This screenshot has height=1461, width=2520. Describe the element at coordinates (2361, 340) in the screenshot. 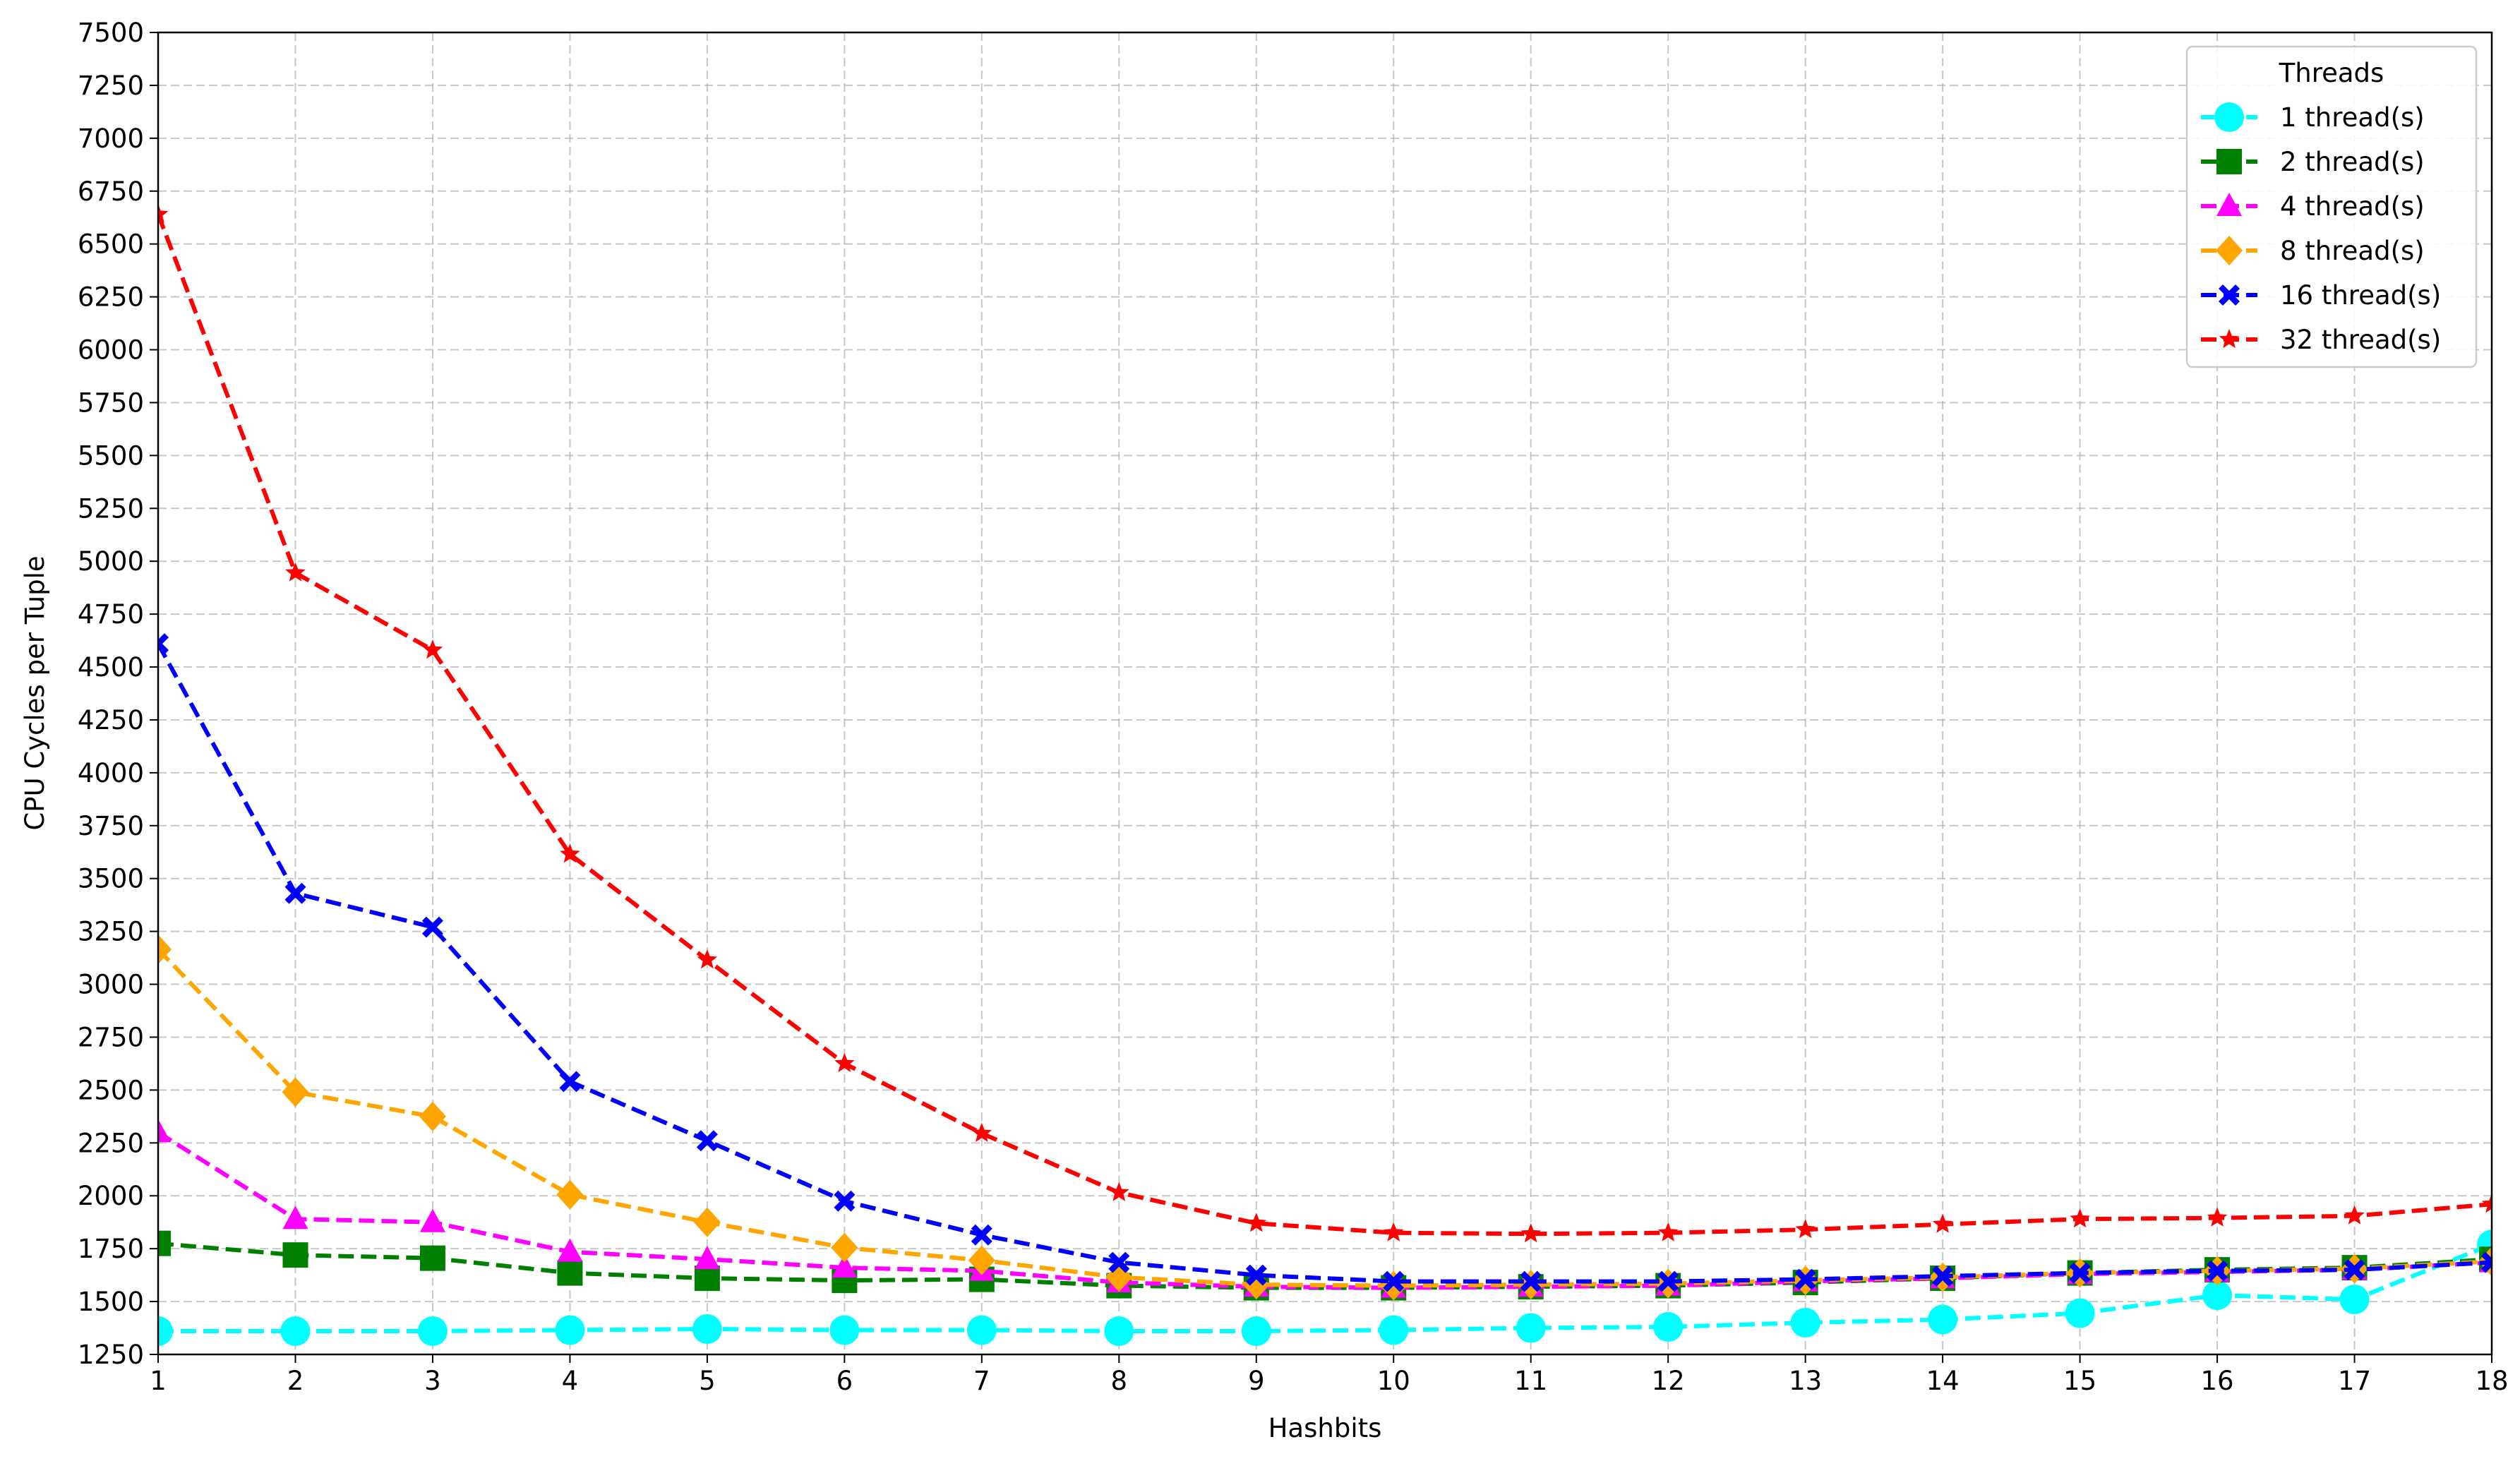

I see `legend-label: 32 thread(s)` at that location.